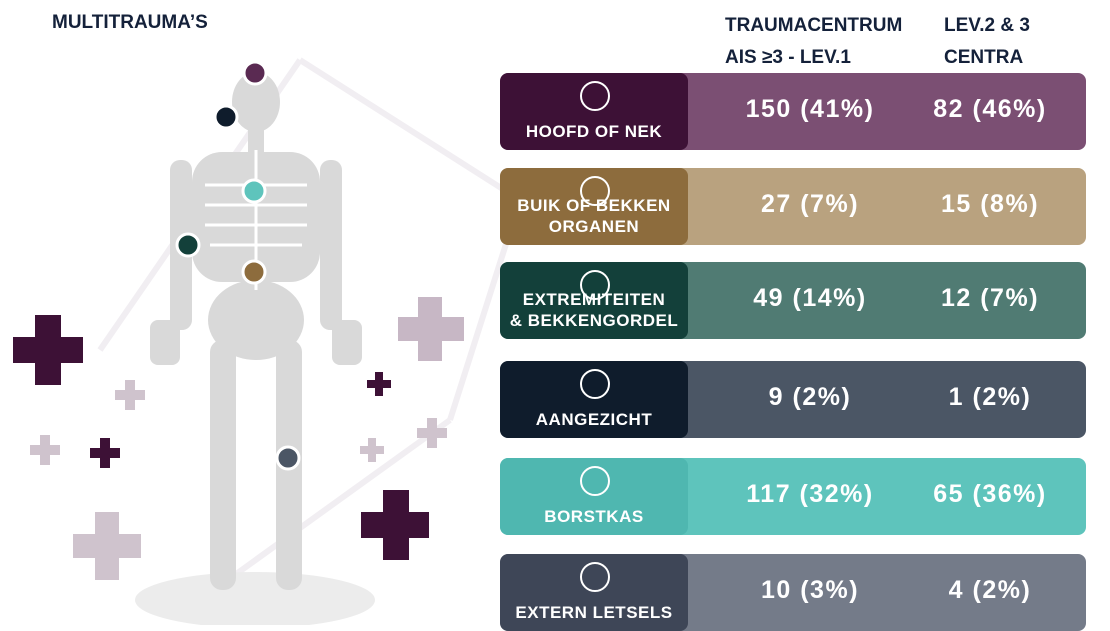  What do you see at coordinates (814, 25) in the screenshot?
I see `column-header-line: TRAUMACENTRUM` at bounding box center [814, 25].